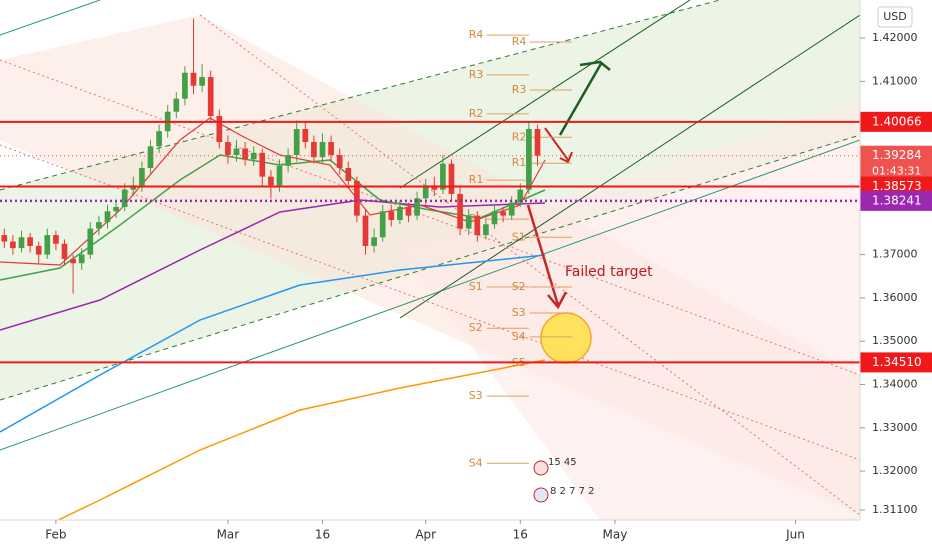 This screenshot has width=932, height=550. Describe the element at coordinates (273, 265) in the screenshot. I see `moving-average` at that location.